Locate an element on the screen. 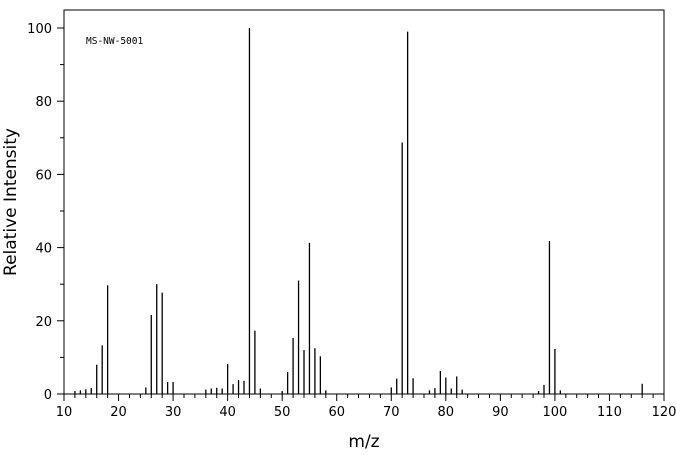 The image size is (676, 455). y-tick-label: 40 is located at coordinates (43, 249).